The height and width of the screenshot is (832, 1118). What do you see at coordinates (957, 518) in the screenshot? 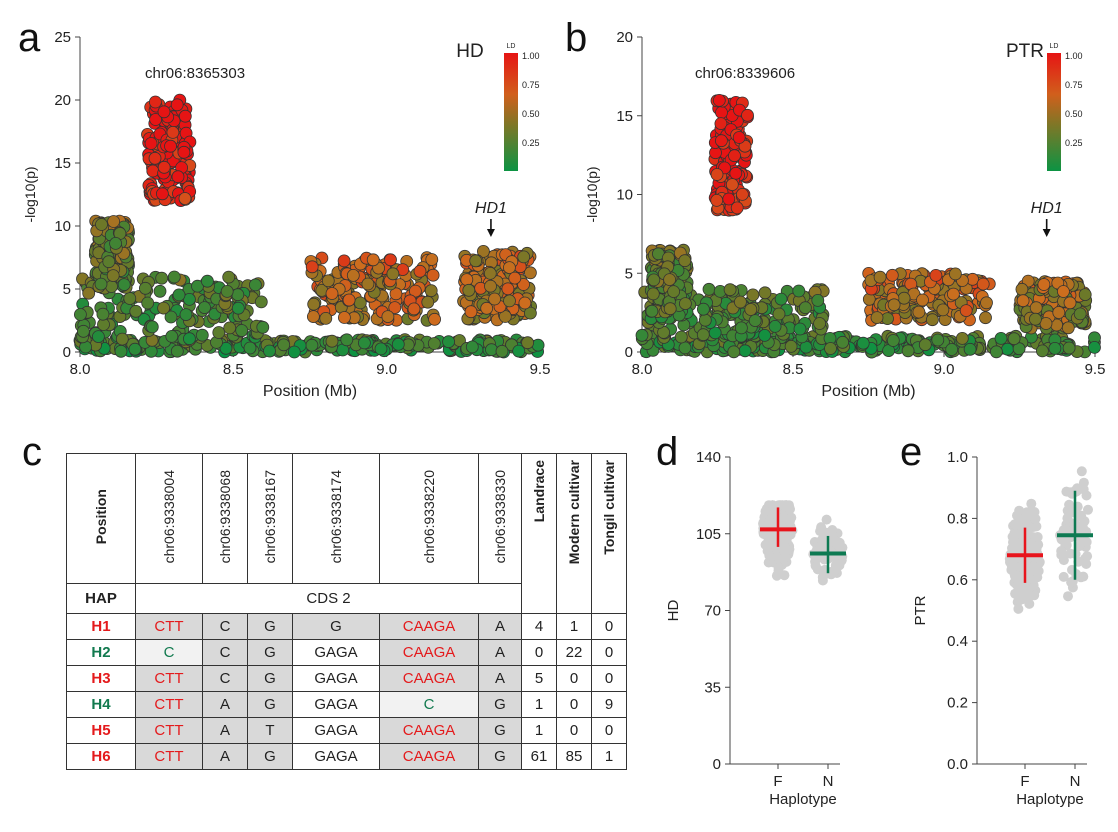
I see `y-tick-label: 0.8` at bounding box center [957, 518].